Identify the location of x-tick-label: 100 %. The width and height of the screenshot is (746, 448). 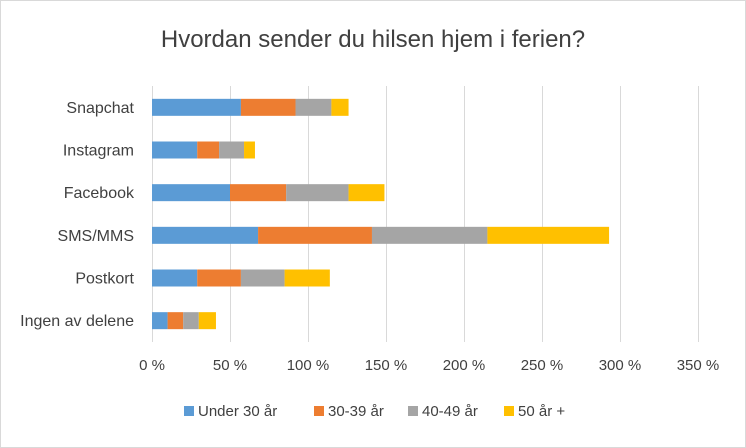
(308, 365).